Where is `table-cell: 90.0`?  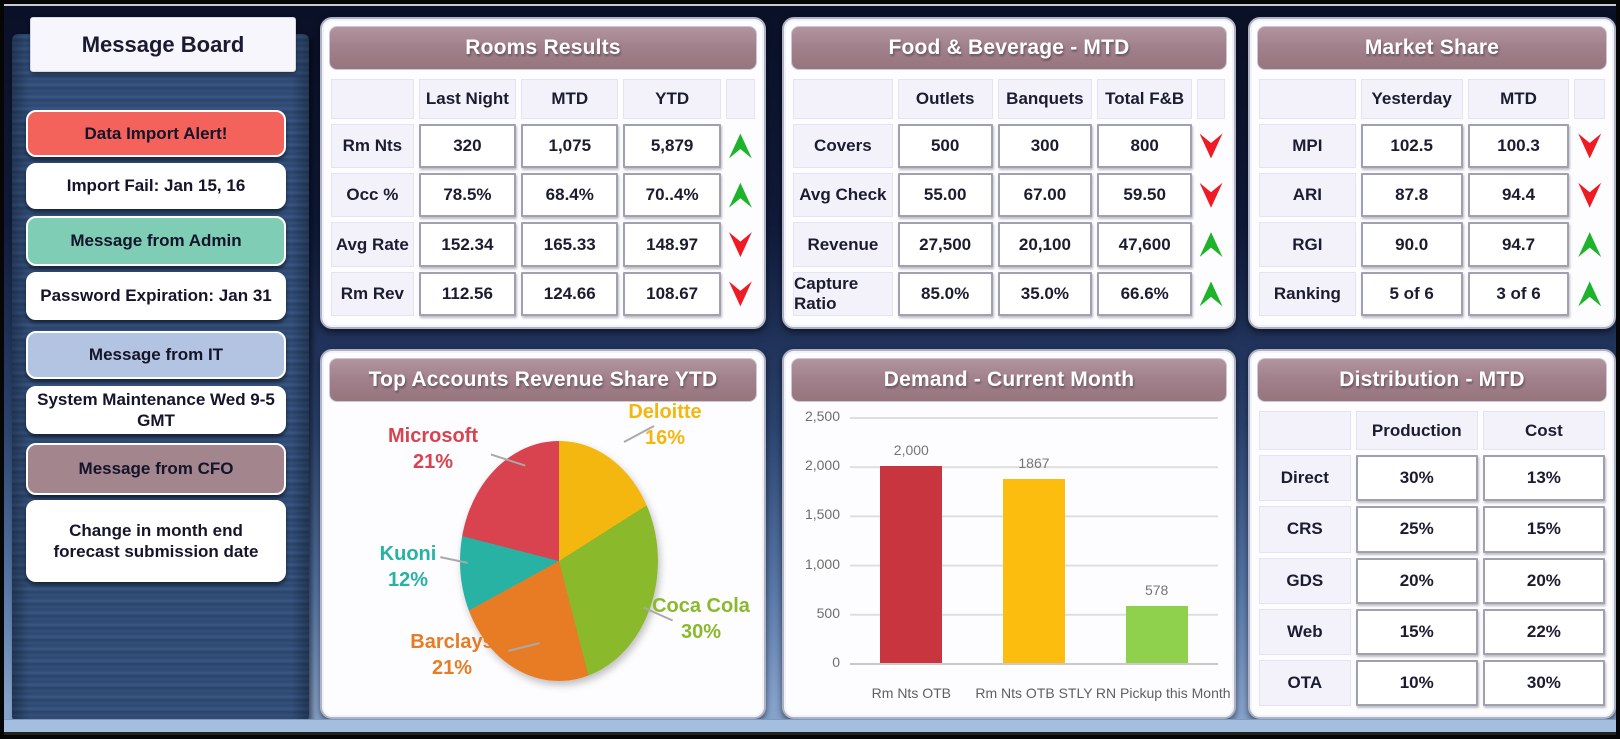 table-cell: 90.0 is located at coordinates (1411, 244).